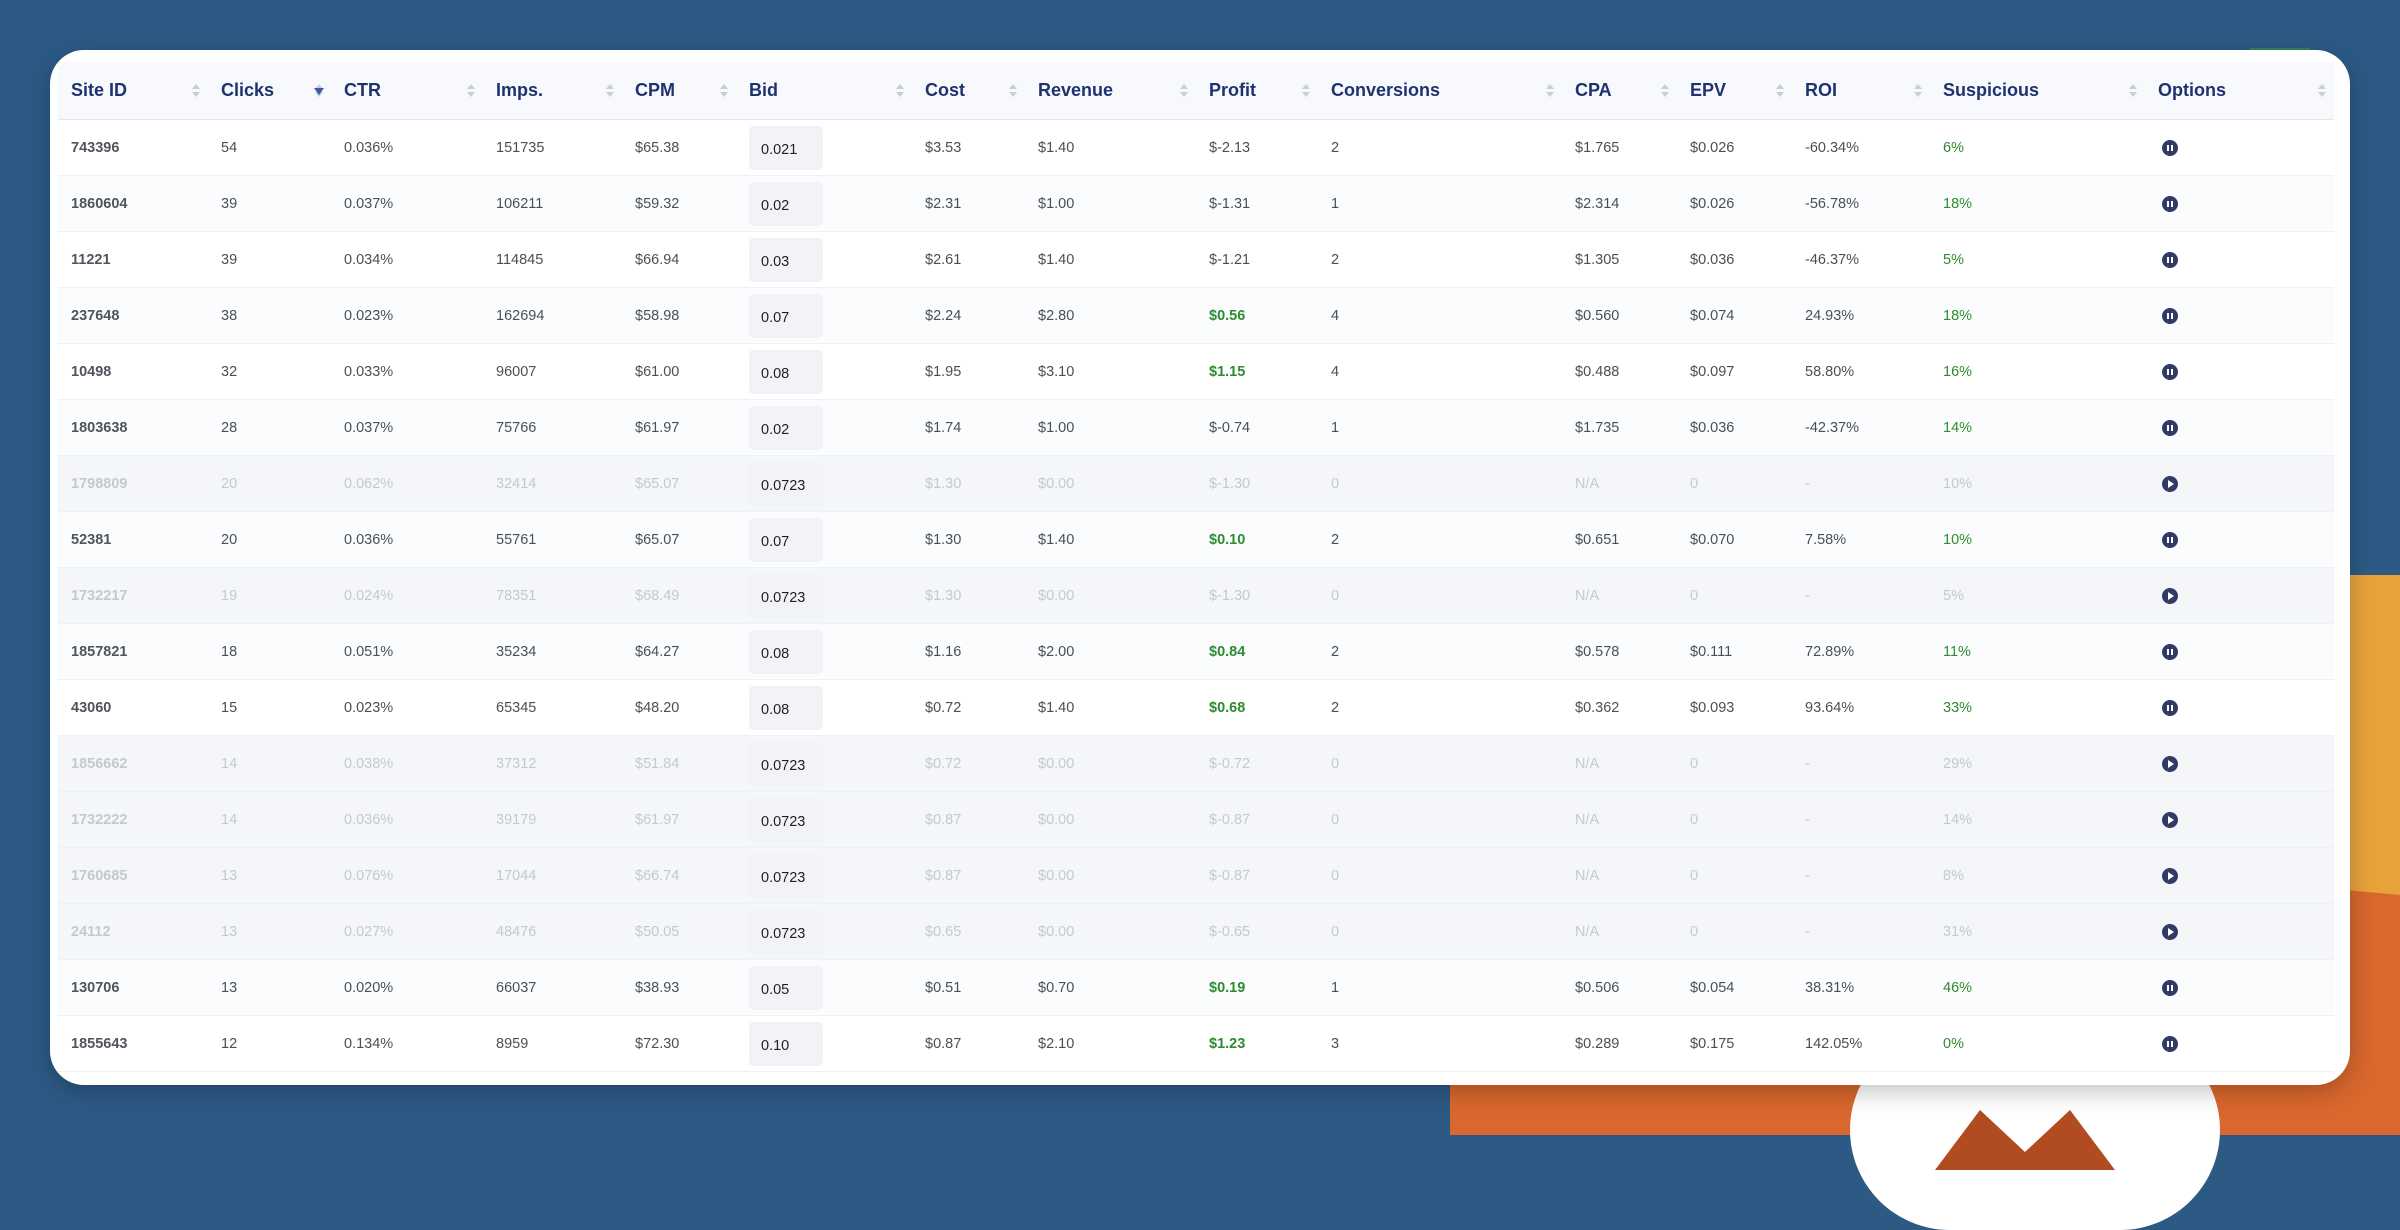 The width and height of the screenshot is (2400, 1230). What do you see at coordinates (824, 91) in the screenshot?
I see `column-header-bid: Bid` at bounding box center [824, 91].